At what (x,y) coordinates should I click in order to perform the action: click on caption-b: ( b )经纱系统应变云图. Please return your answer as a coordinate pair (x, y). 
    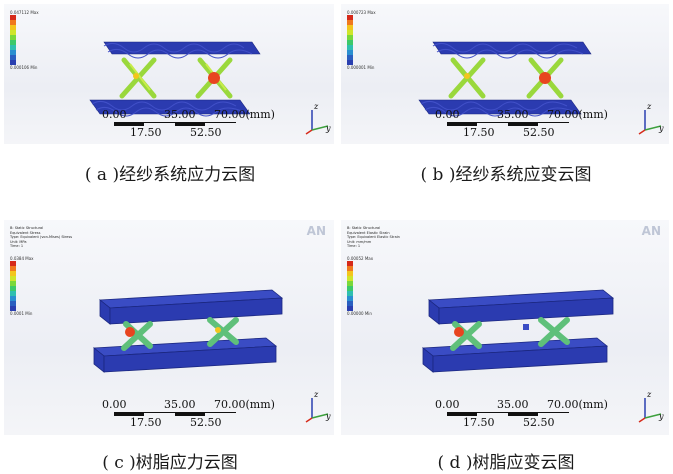
    Looking at the image, I should click on (506, 175).